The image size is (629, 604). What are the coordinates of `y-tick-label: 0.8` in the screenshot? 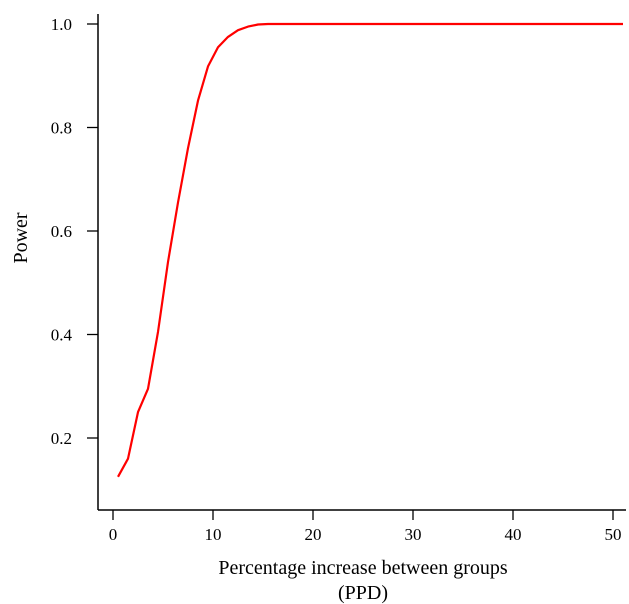 It's located at (61, 128).